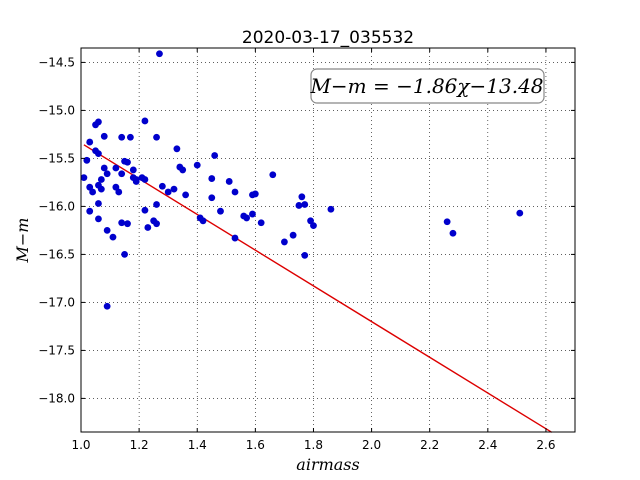 Image resolution: width=640 pixels, height=480 pixels. What do you see at coordinates (56, 62) in the screenshot?
I see `y-tick-label: −14.5` at bounding box center [56, 62].